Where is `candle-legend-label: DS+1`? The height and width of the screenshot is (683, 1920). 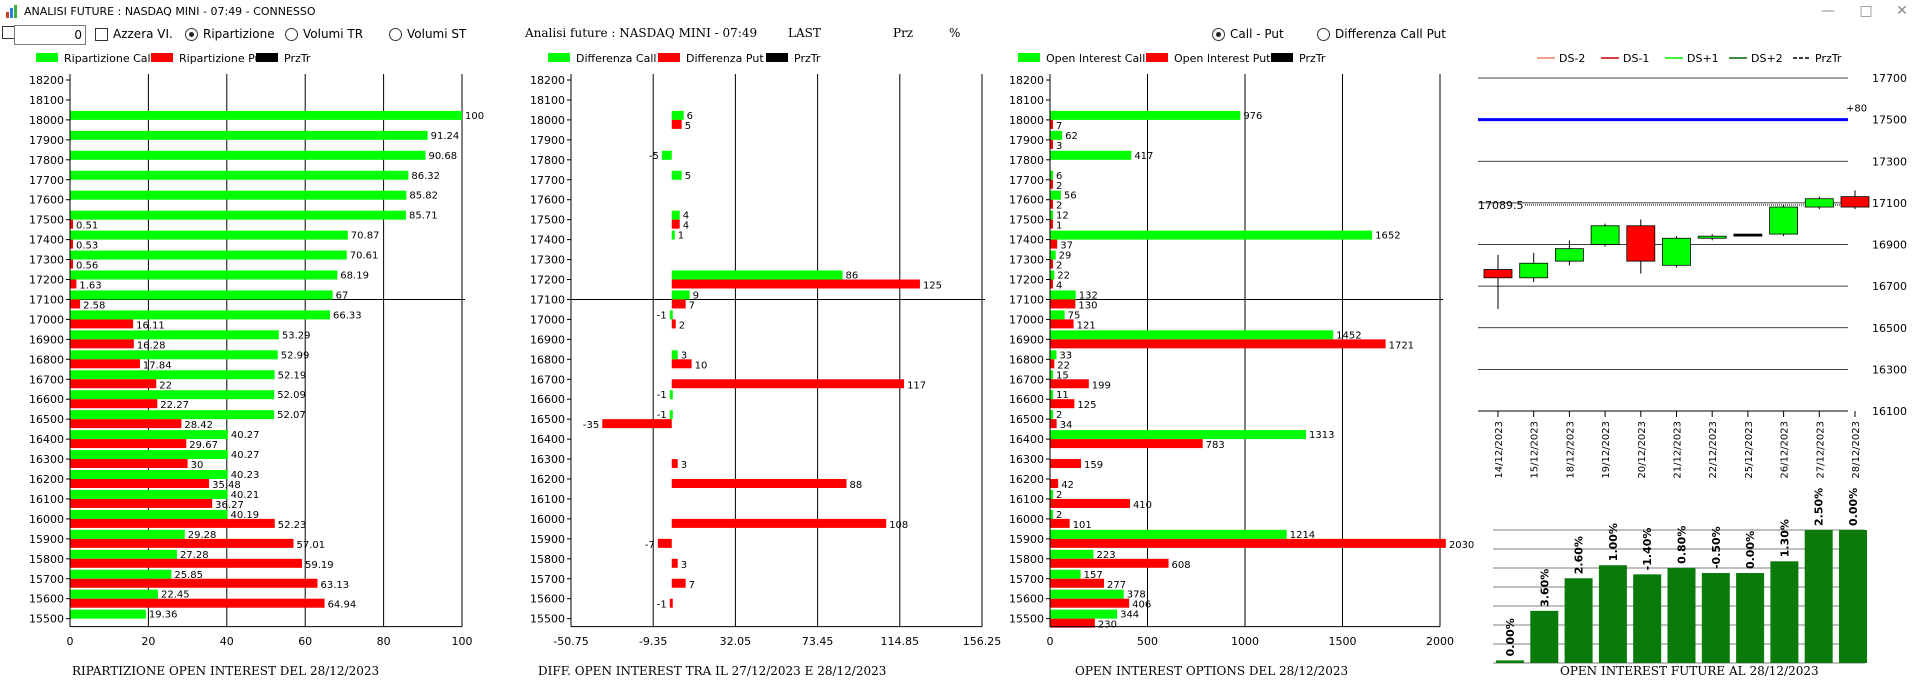
candle-legend-label: DS+1 is located at coordinates (1703, 58).